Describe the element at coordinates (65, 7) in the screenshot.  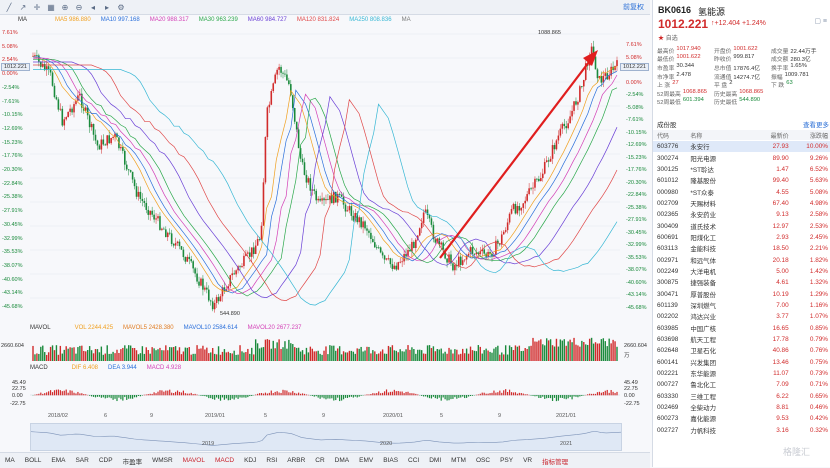
I see `zoom-in-icon: ⊕` at that location.